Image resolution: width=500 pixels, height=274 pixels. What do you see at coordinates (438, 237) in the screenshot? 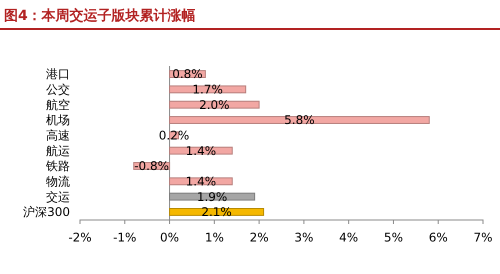
I see `x-tick-label: 6%` at bounding box center [438, 237].